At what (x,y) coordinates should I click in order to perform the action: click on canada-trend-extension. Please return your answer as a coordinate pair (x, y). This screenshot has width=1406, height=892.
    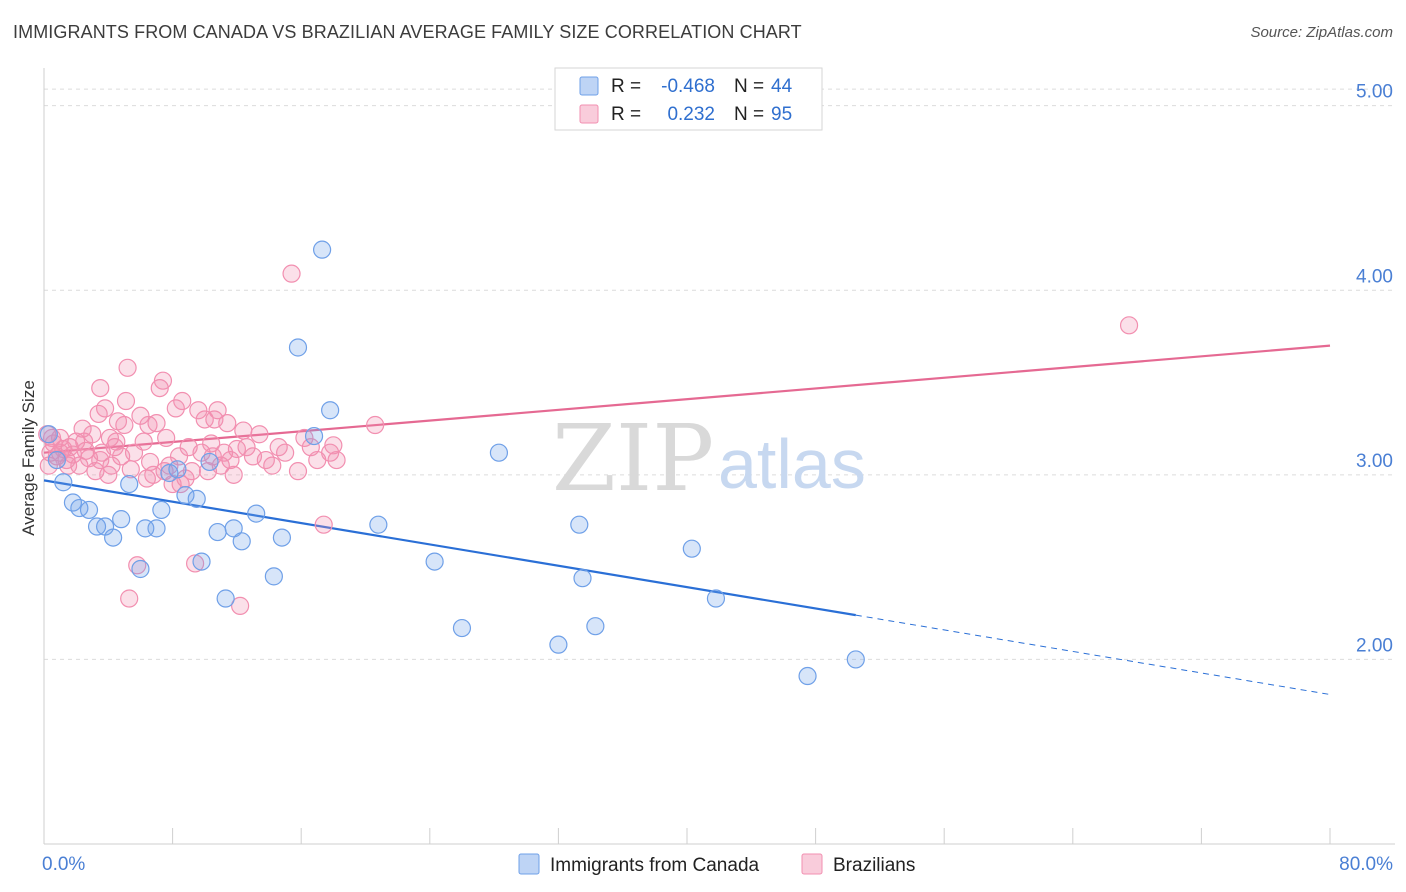
    Looking at the image, I should click on (1093, 654).